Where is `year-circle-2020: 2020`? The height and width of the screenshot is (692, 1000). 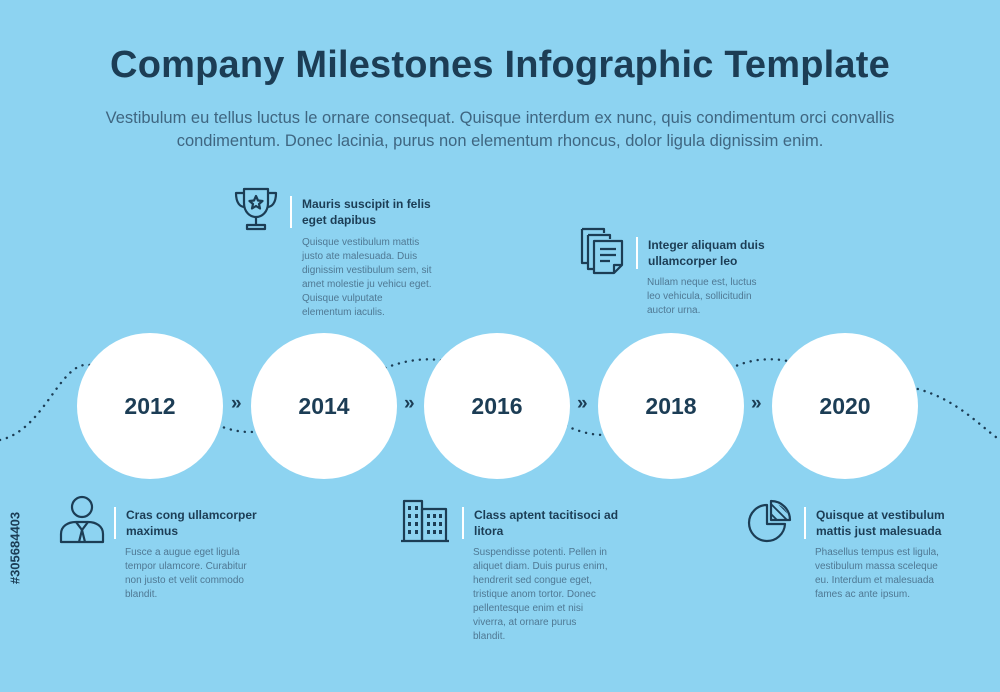
year-circle-2020: 2020 is located at coordinates (845, 406).